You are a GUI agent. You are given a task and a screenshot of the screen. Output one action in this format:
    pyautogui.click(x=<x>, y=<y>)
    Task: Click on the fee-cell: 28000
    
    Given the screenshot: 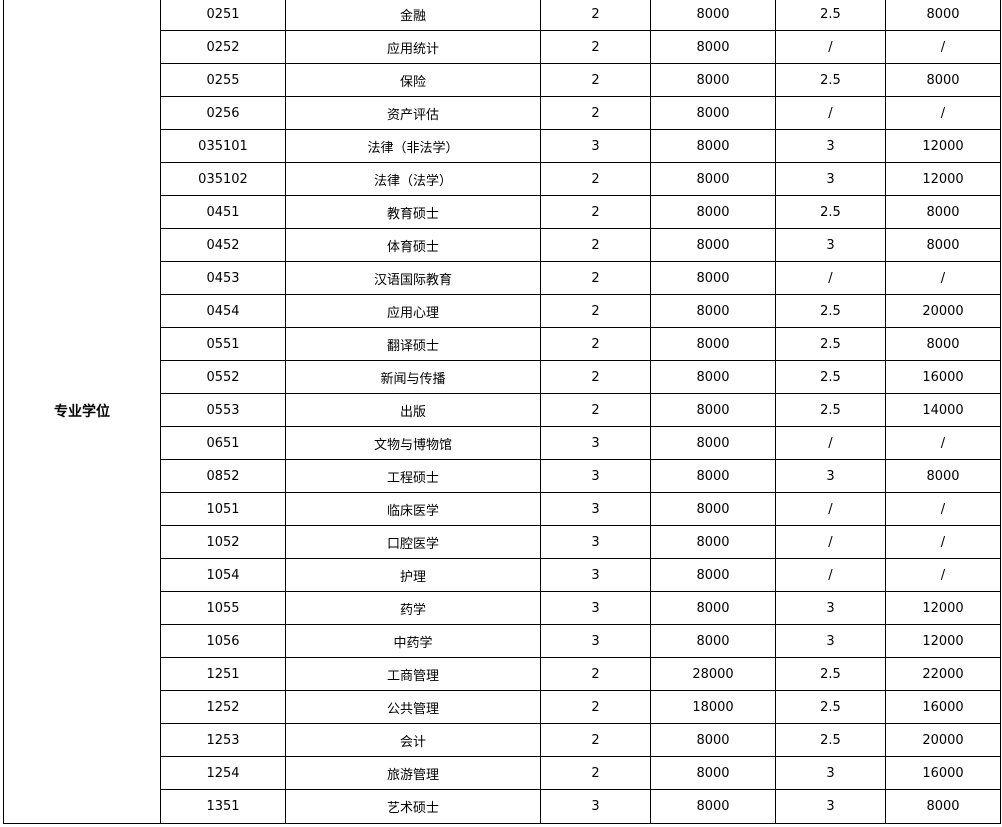 What is the action you would take?
    pyautogui.click(x=713, y=674)
    